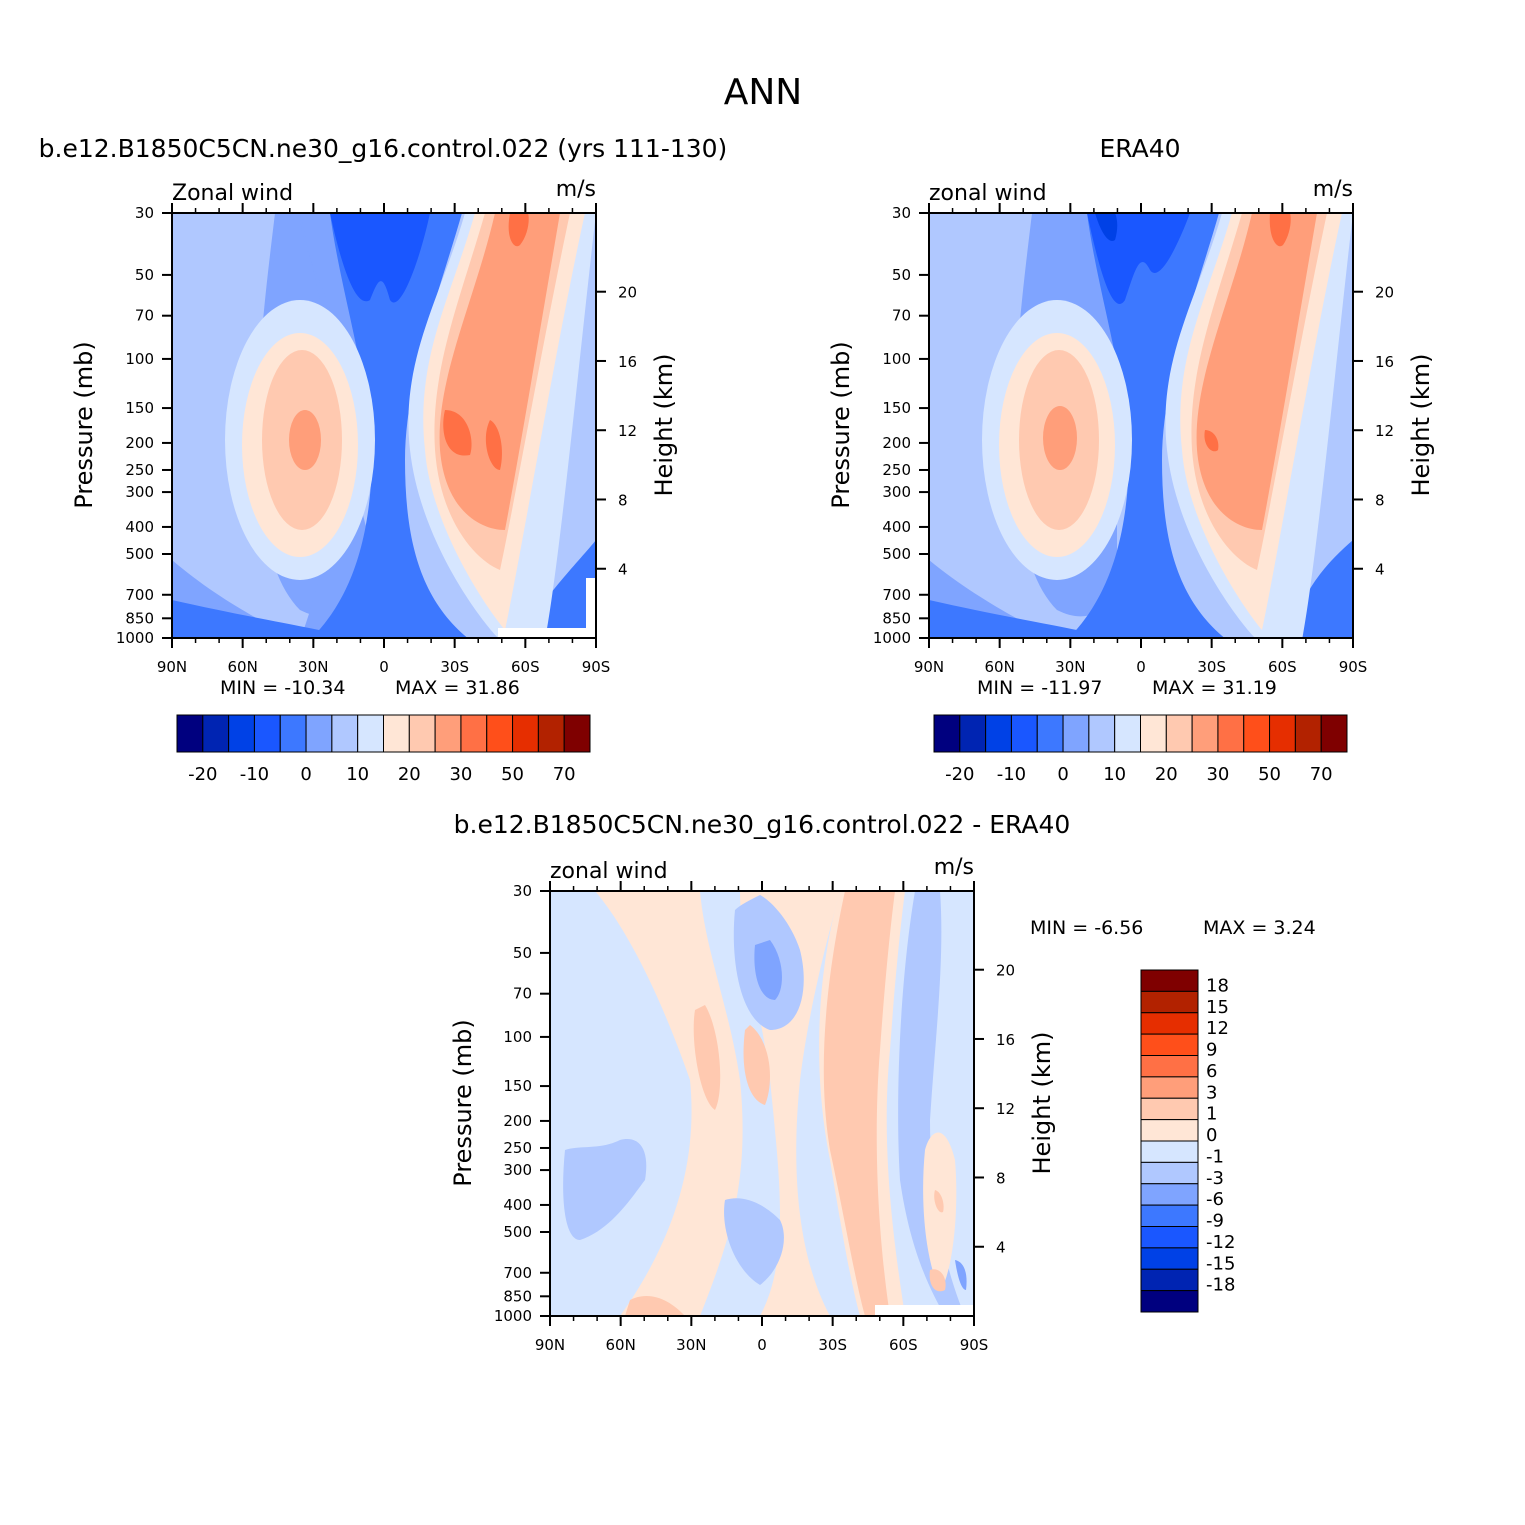 This screenshot has height=1525, width=1525. Describe the element at coordinates (954, 867) in the screenshot. I see `panel-diff-units: m/s` at that location.